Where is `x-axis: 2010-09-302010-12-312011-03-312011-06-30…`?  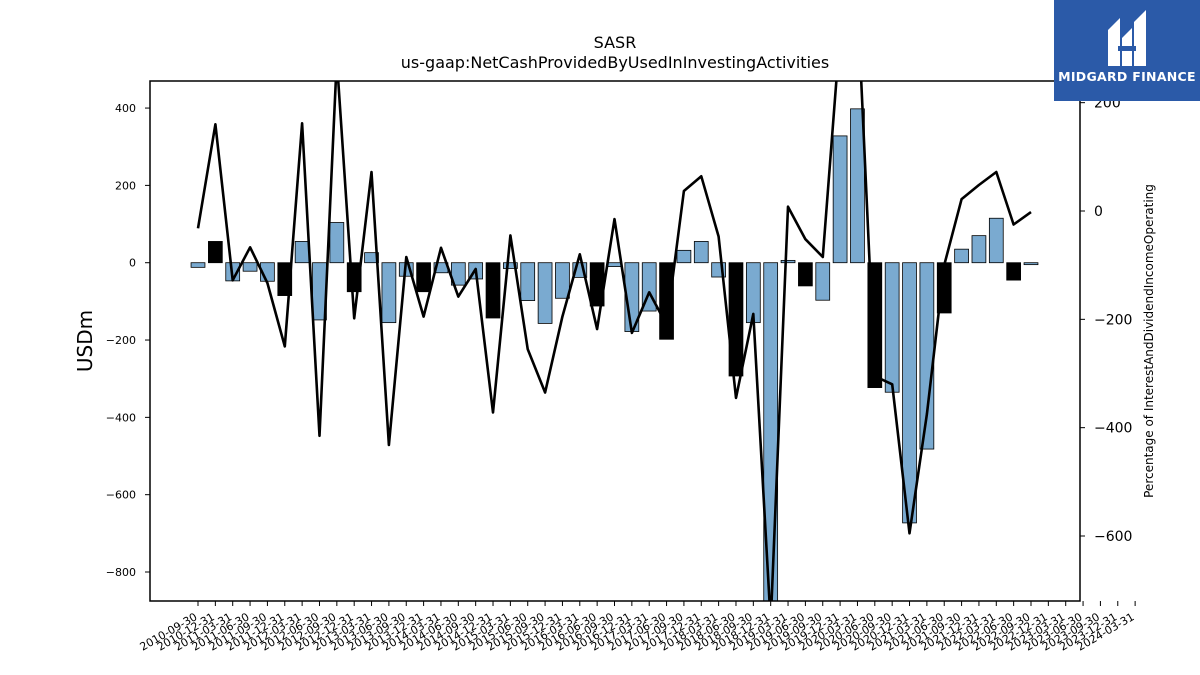
x-axis: 2010-09-302010-12-312011-03-312011-06-30… is located at coordinates (637, 627).